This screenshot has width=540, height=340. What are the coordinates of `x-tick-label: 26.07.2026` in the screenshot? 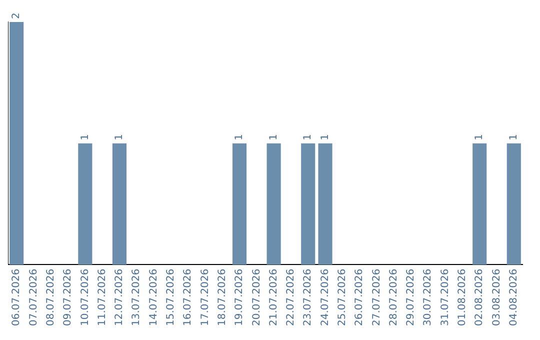 It's located at (360, 297).